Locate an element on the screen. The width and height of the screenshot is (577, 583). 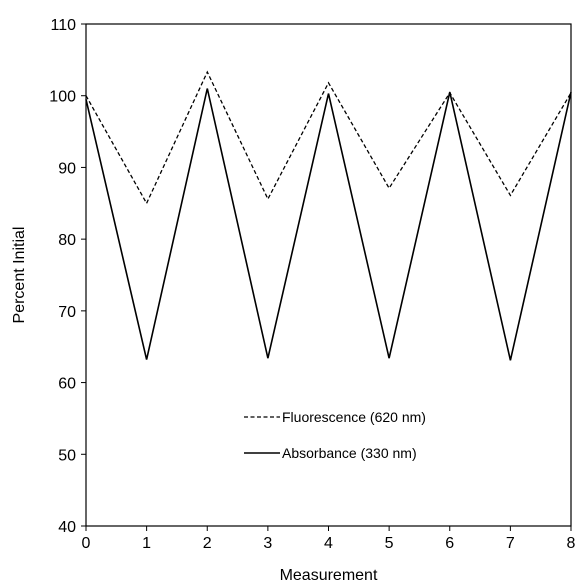
x-tick-label: 3 is located at coordinates (267, 543).